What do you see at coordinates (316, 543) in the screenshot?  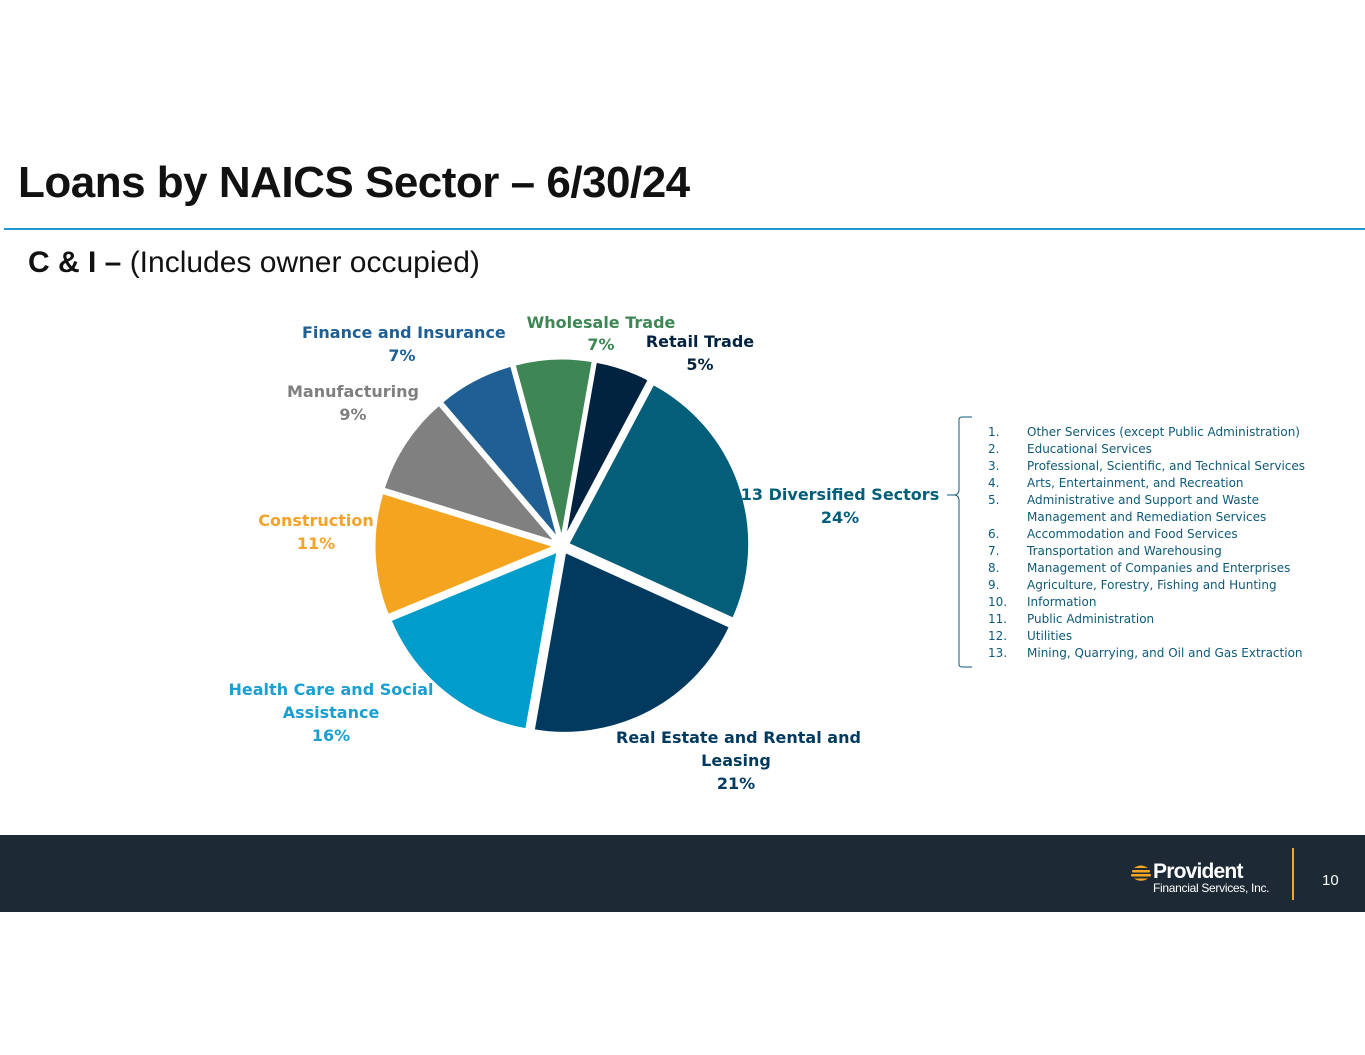 I see `label-construction-pct: 11%` at bounding box center [316, 543].